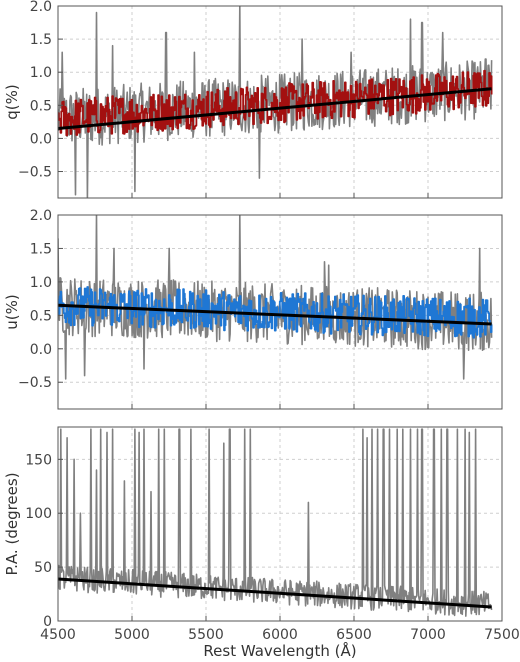 This screenshot has height=662, width=520. Describe the element at coordinates (47, 622) in the screenshot. I see `y-tick-label: 0` at that location.